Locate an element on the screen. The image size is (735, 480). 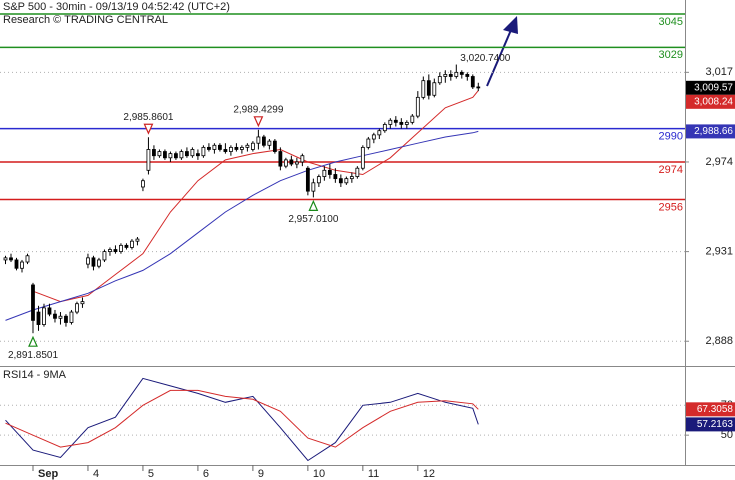
chart-subtitle: Research © TRADING CENTRAL is located at coordinates (85, 20).